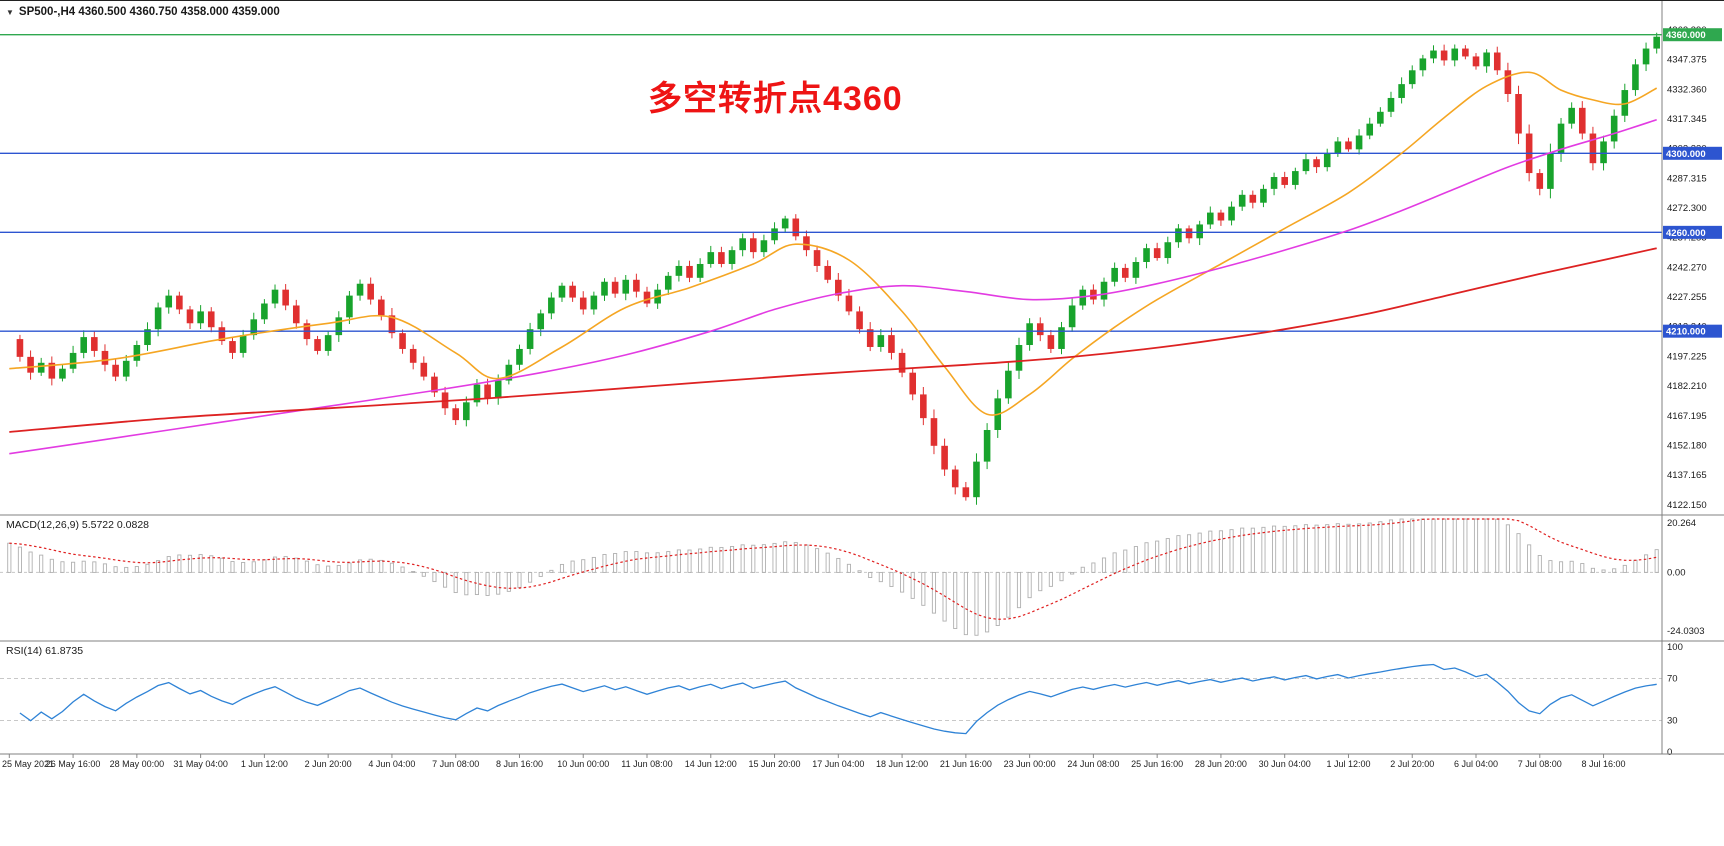 This screenshot has height=846, width=1724. Describe the element at coordinates (902, 764) in the screenshot. I see `x-axis-label: 18 Jun 12:00` at that location.